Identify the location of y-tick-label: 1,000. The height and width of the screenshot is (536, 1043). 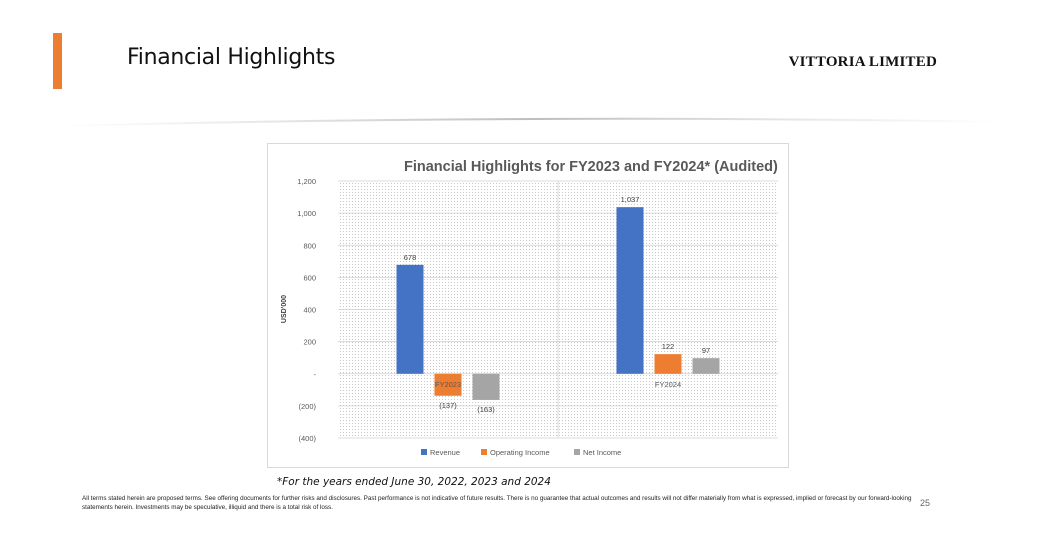
(306, 213).